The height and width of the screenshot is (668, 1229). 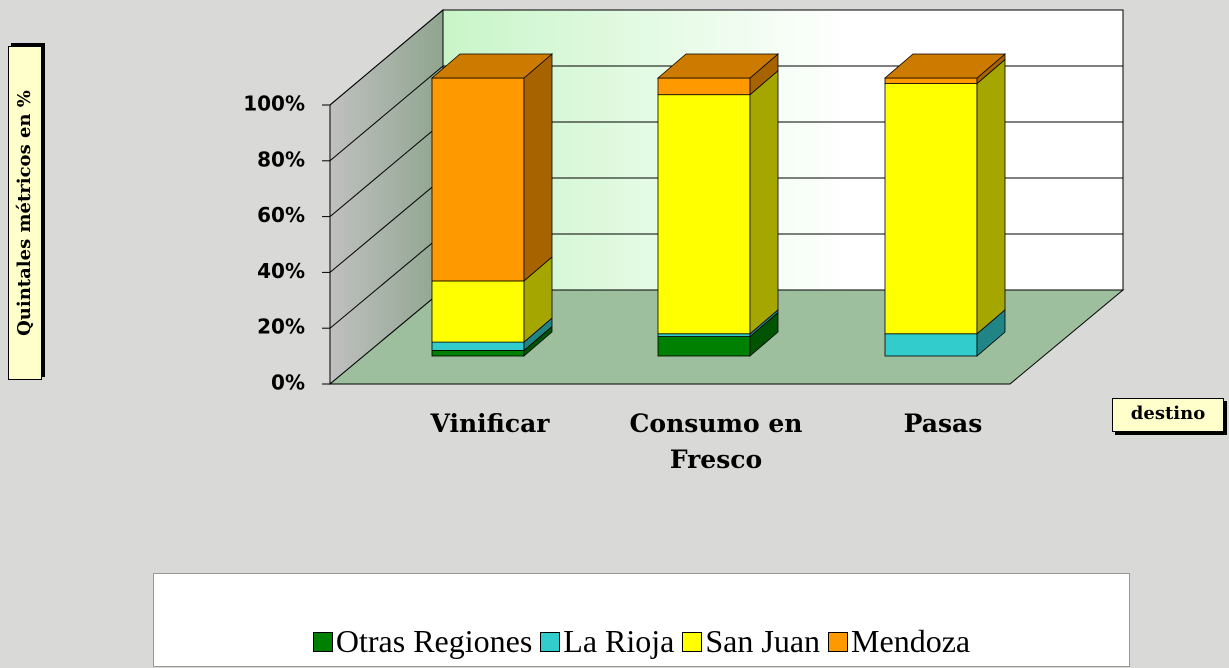 I want to click on legend-item: La Rioja, so click(x=607, y=641).